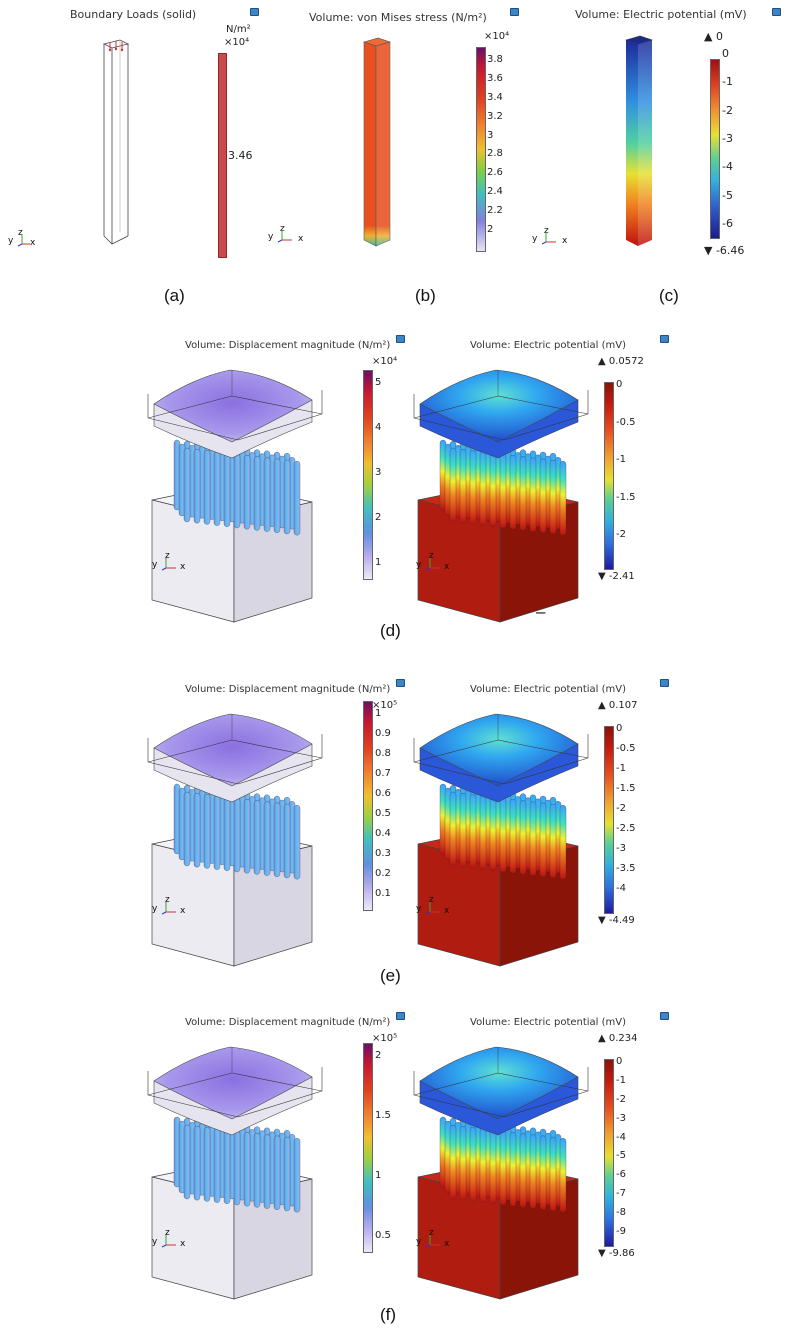  What do you see at coordinates (495, 173) in the screenshot?
I see `colorbar-tick: 2.6` at bounding box center [495, 173].